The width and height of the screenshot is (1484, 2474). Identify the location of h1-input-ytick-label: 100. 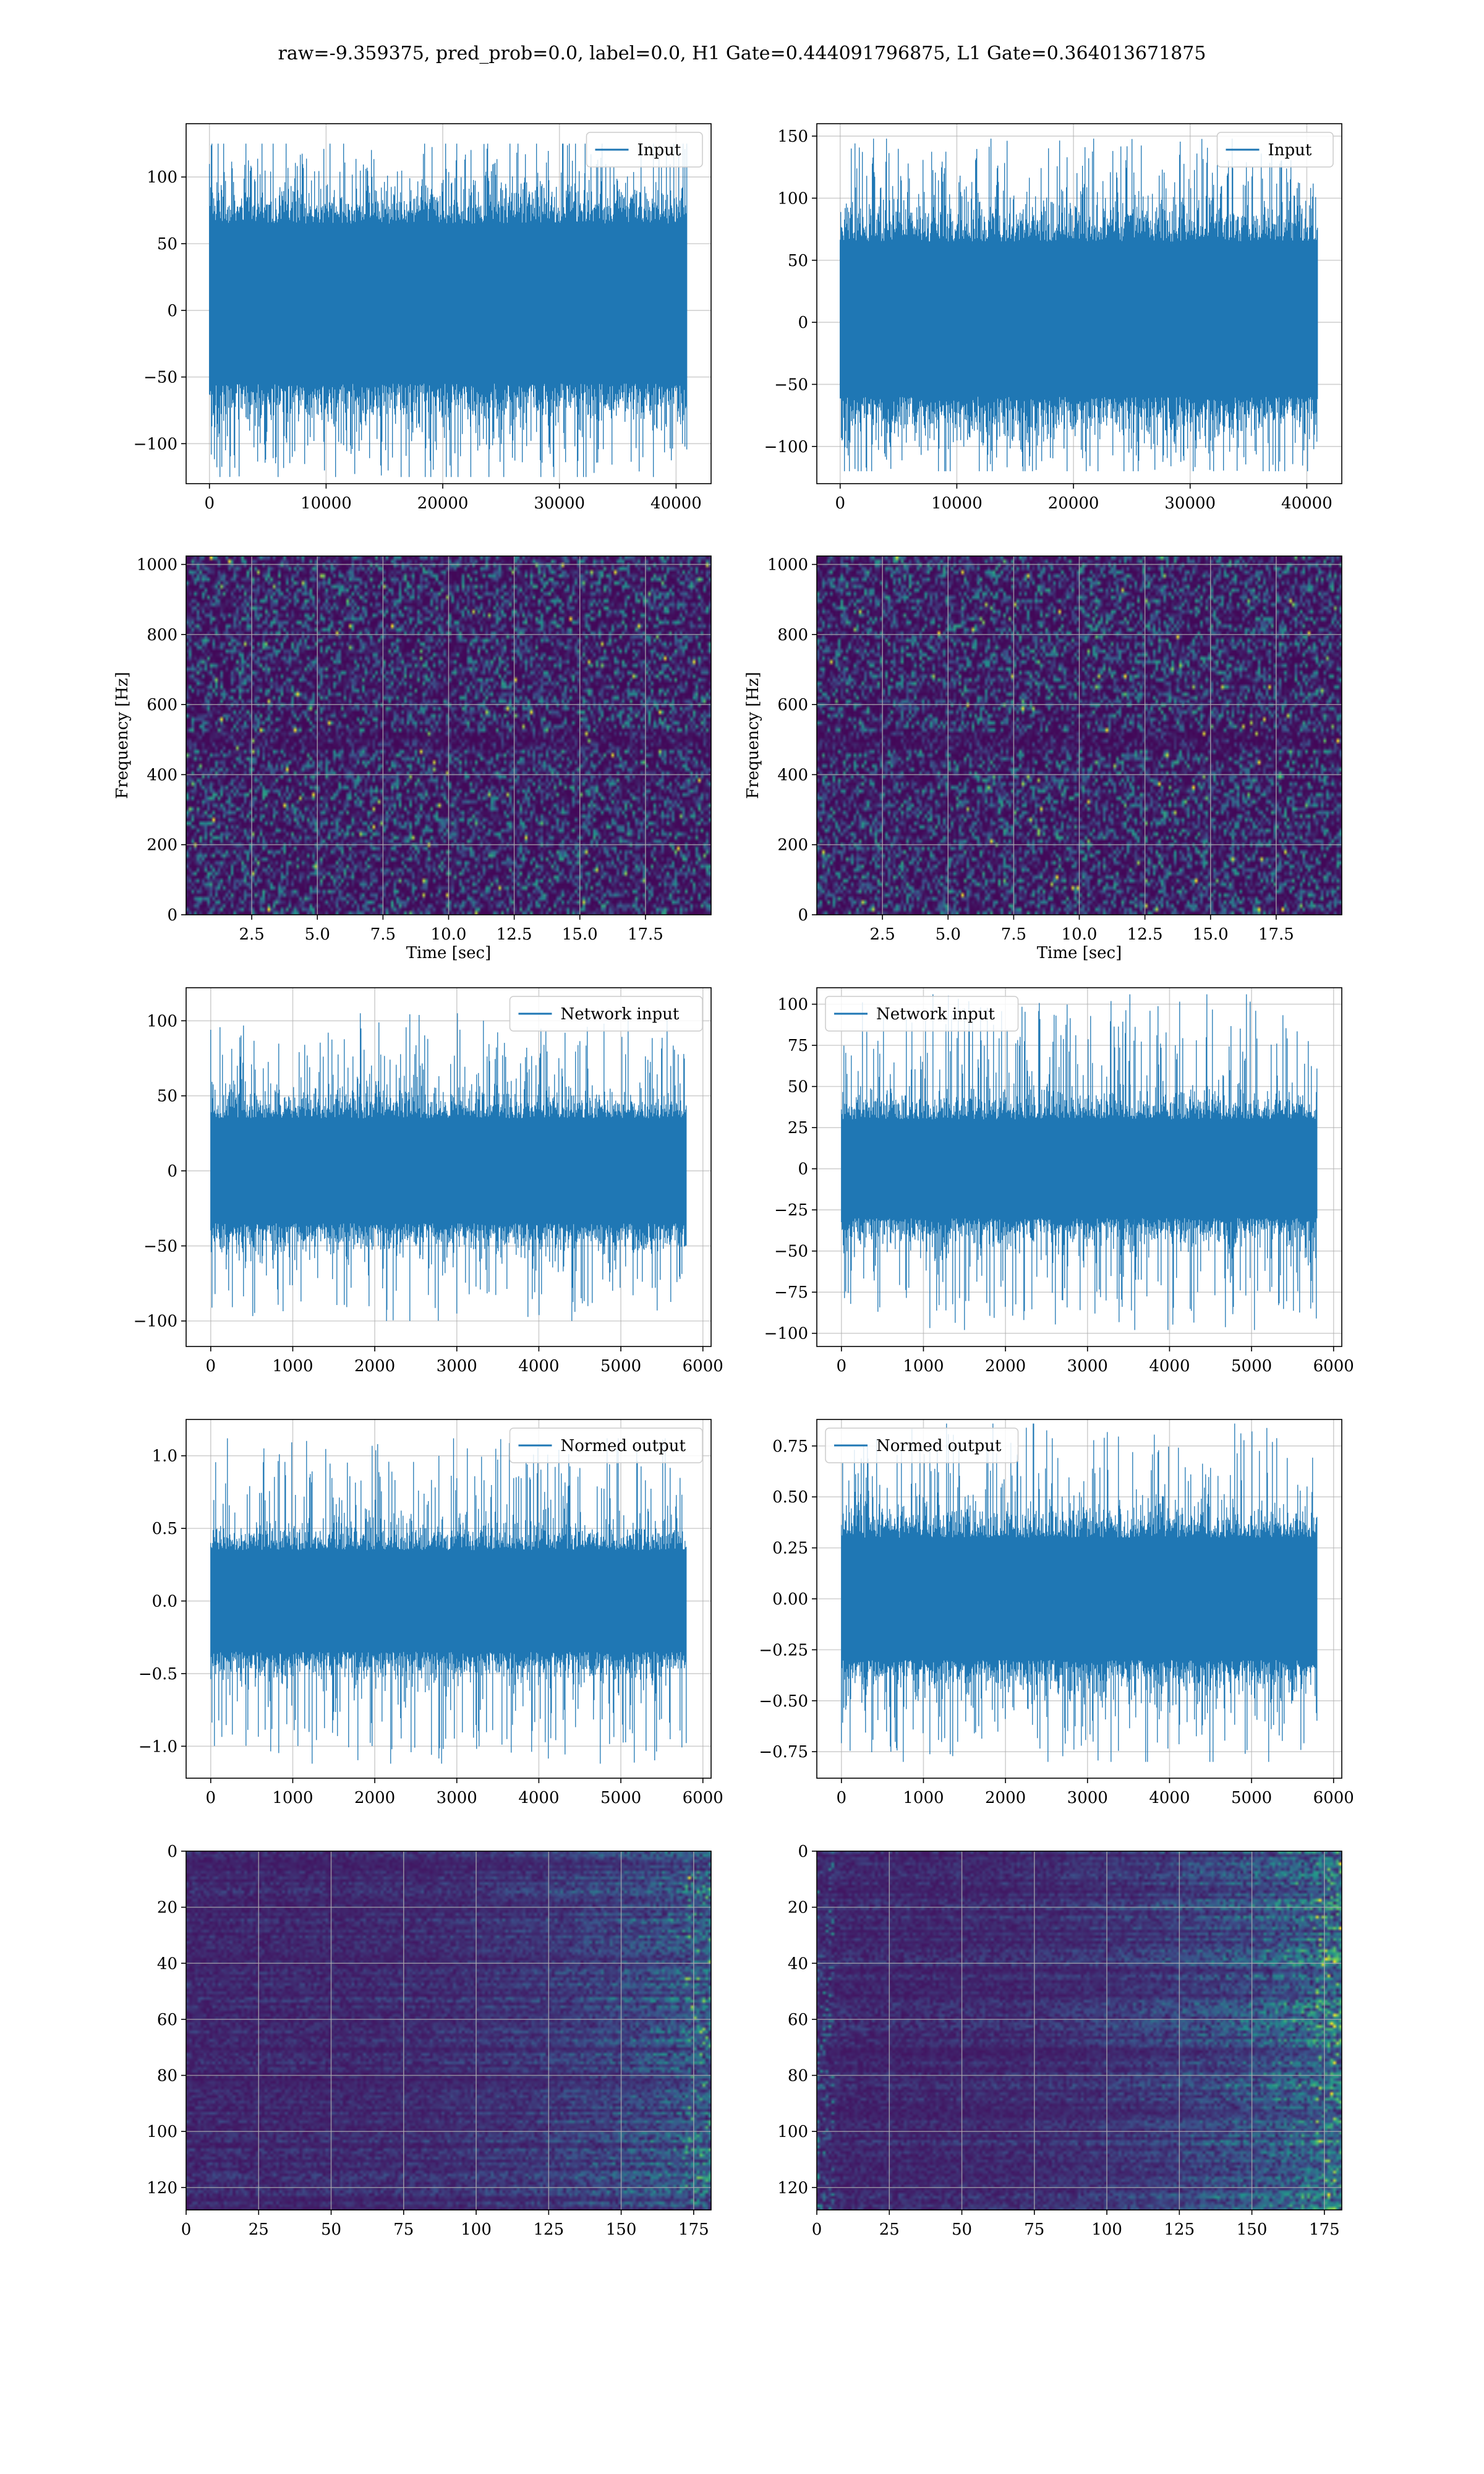
(162, 177).